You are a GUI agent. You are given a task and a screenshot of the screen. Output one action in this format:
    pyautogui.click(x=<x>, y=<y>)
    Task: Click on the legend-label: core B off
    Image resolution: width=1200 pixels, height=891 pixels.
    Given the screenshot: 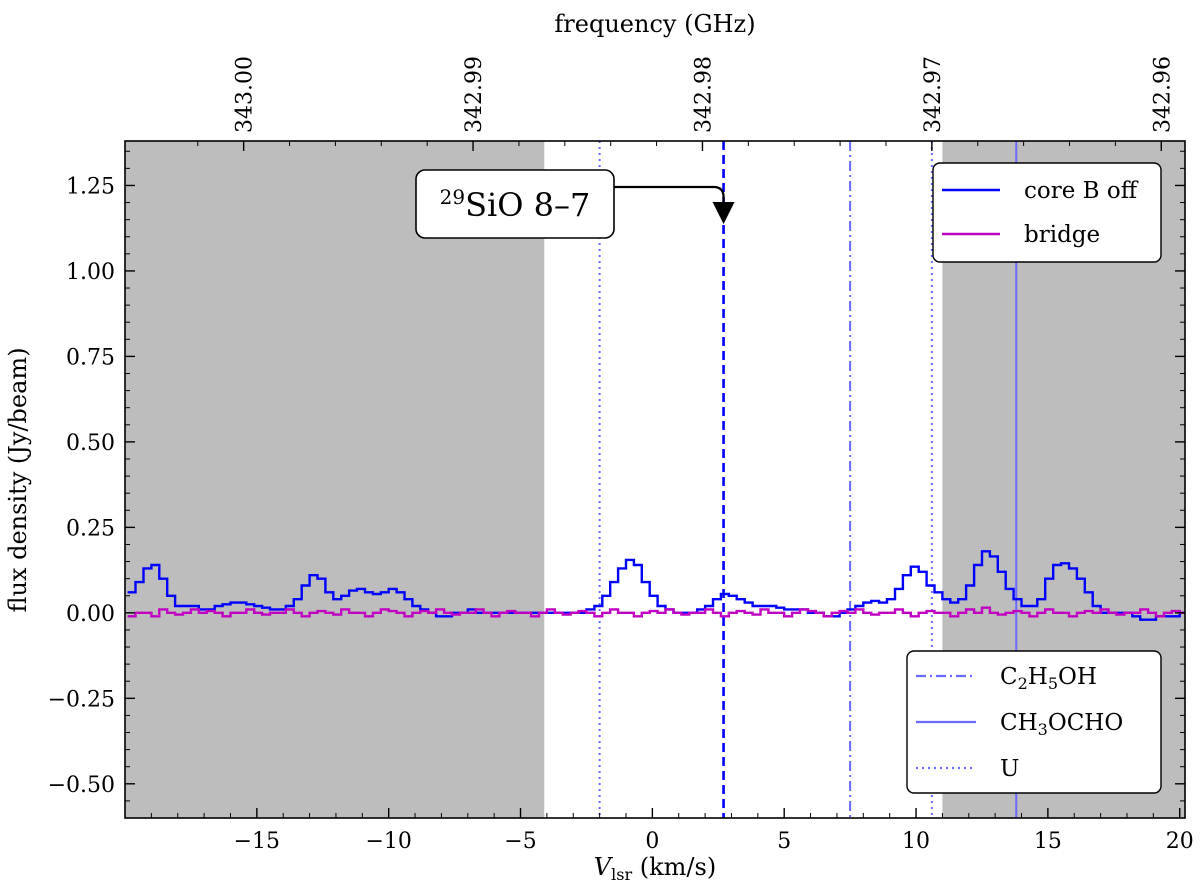 What is the action you would take?
    pyautogui.click(x=1081, y=191)
    